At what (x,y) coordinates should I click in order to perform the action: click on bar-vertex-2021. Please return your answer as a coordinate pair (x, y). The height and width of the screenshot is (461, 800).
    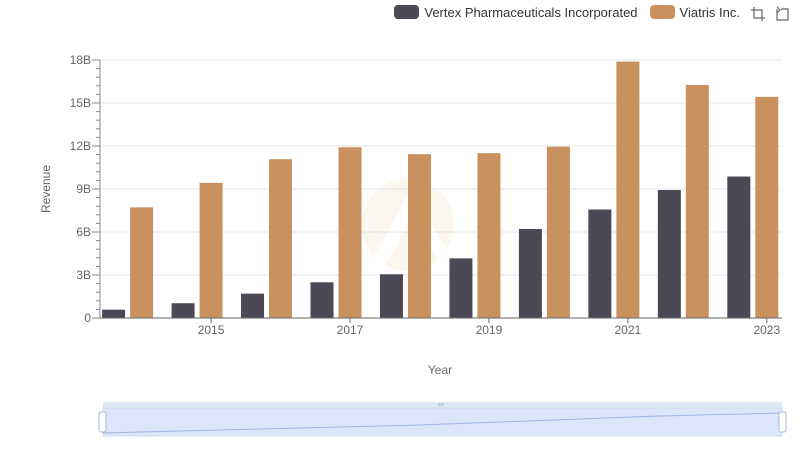
    Looking at the image, I should click on (600, 263).